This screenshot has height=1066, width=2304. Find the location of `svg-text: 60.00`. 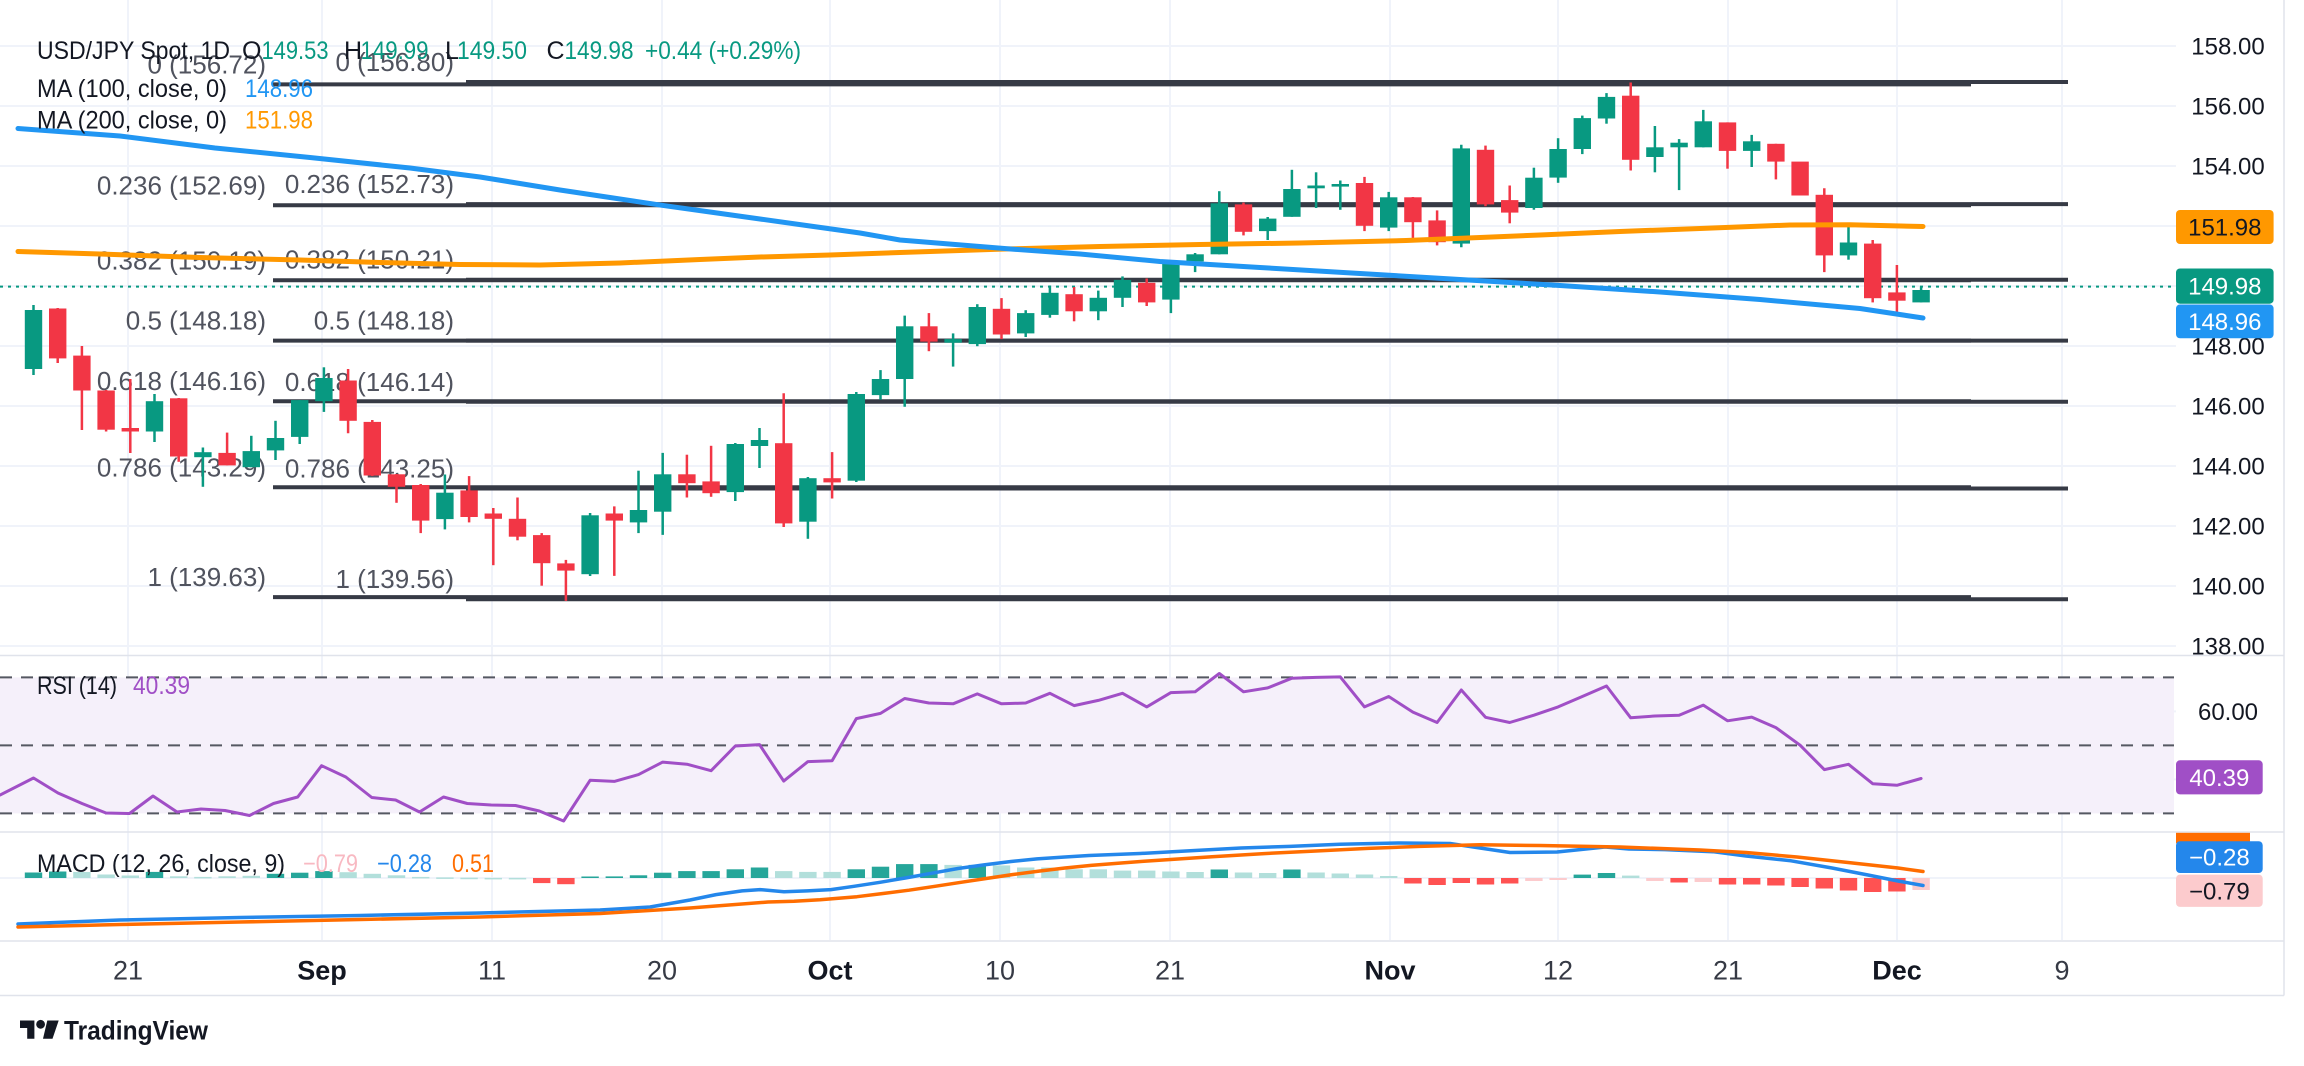

svg-text: 60.00 is located at coordinates (2228, 712).